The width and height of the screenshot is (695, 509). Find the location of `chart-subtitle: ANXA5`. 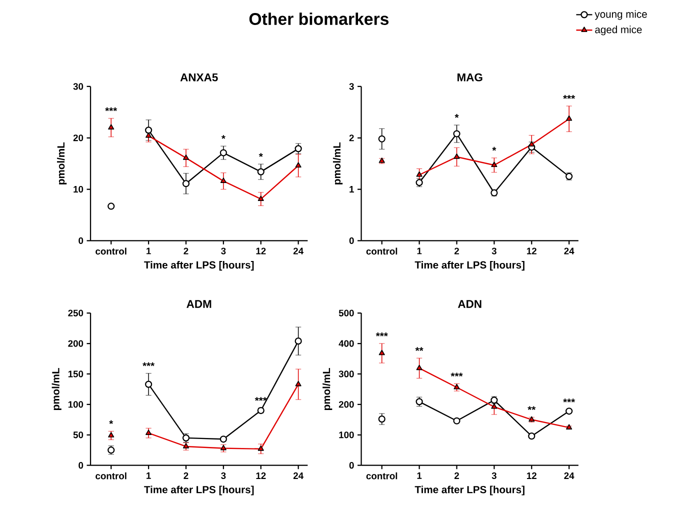

chart-subtitle: ANXA5 is located at coordinates (199, 78).